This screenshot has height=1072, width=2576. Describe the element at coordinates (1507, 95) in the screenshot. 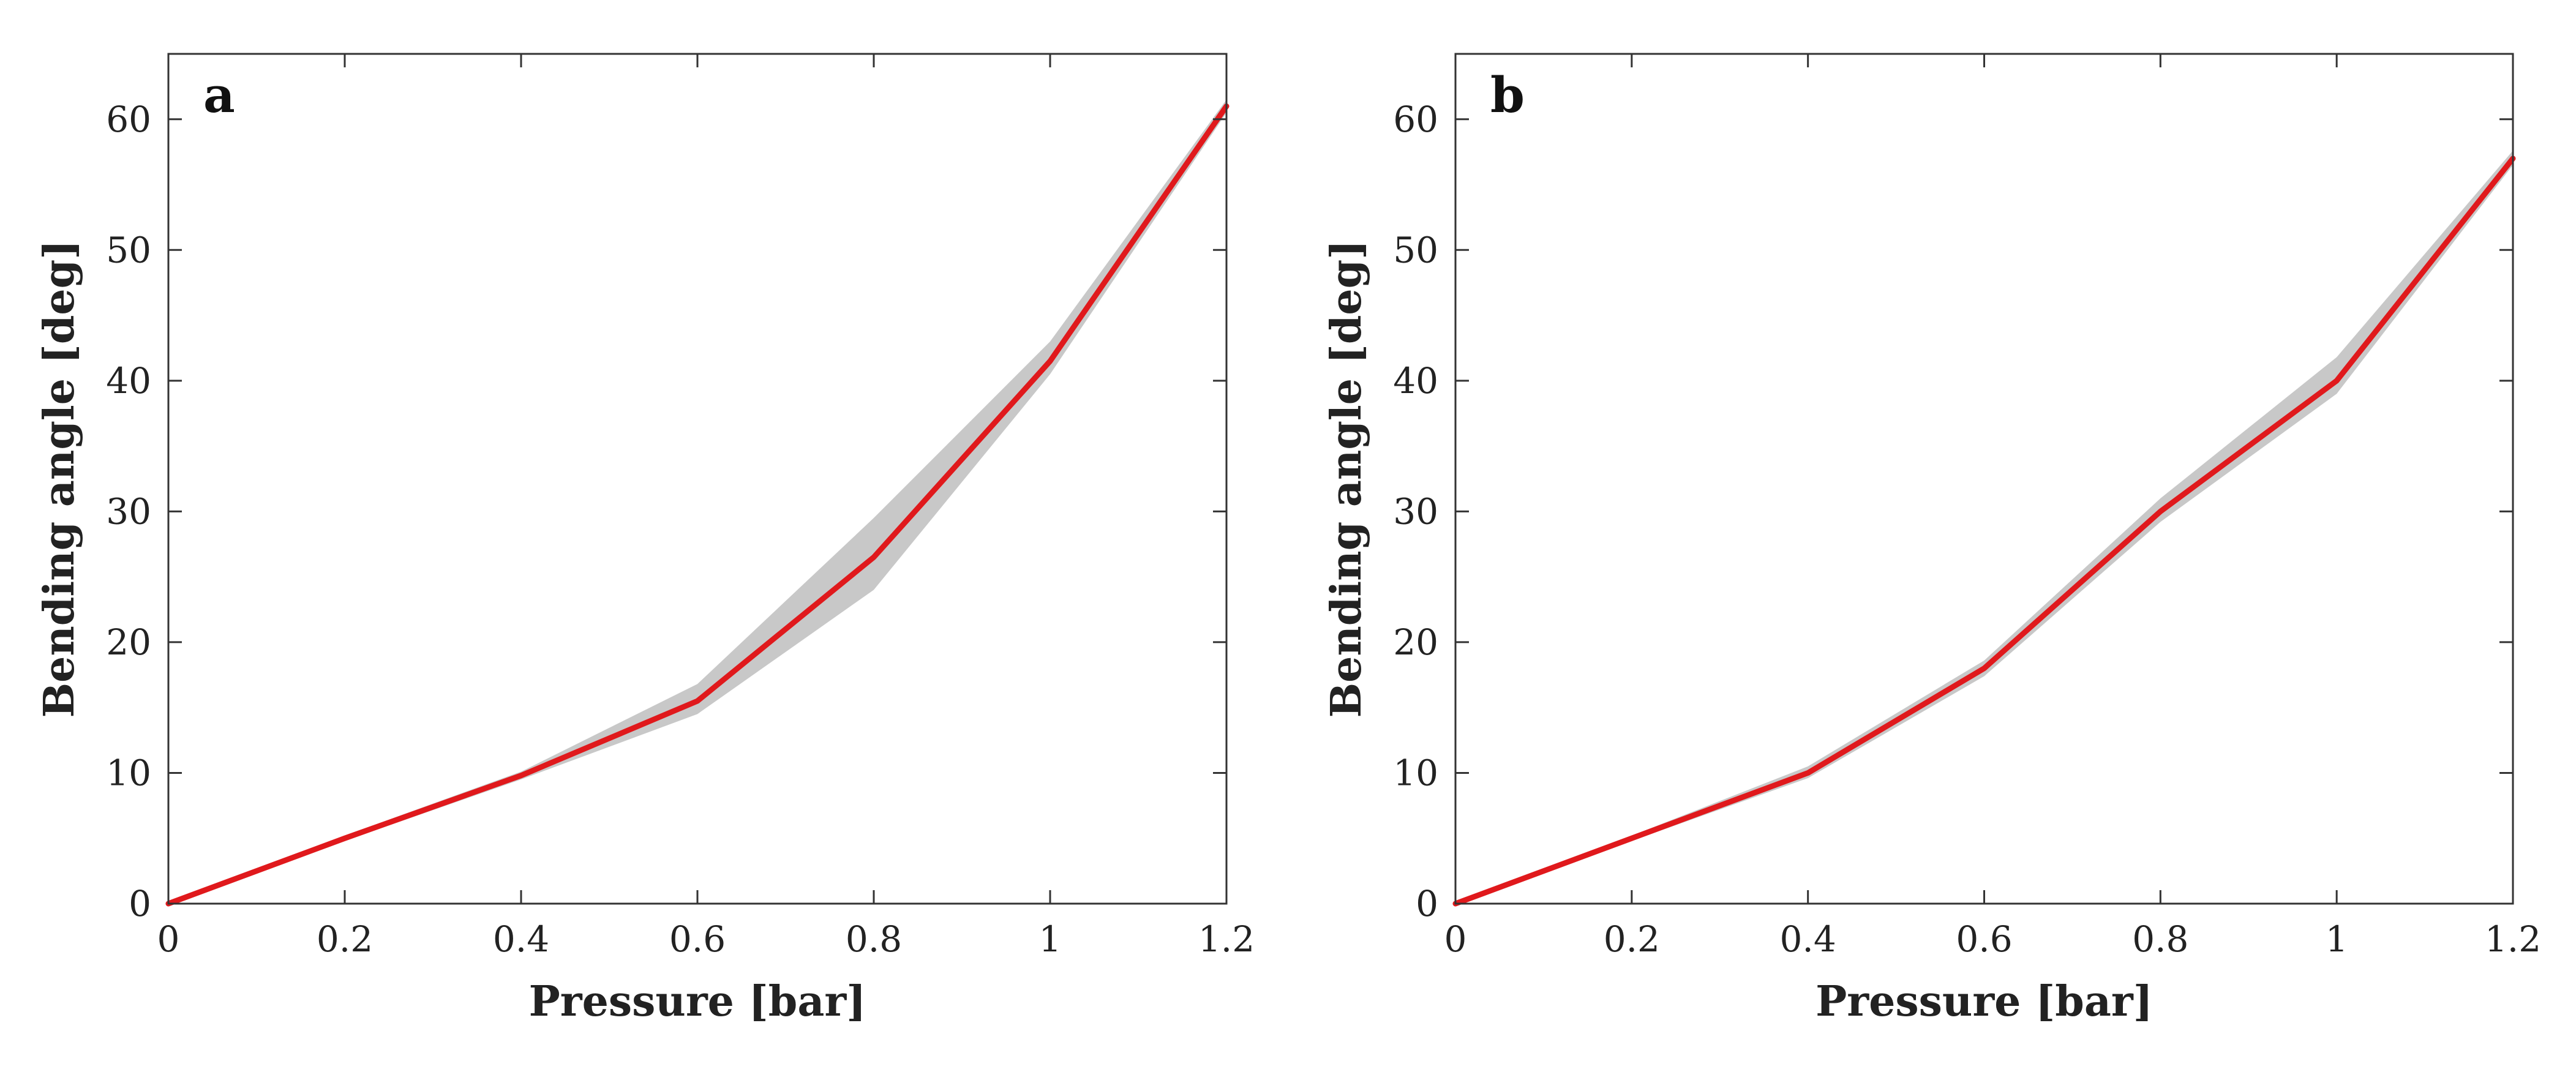

I see `panel-label: b` at that location.